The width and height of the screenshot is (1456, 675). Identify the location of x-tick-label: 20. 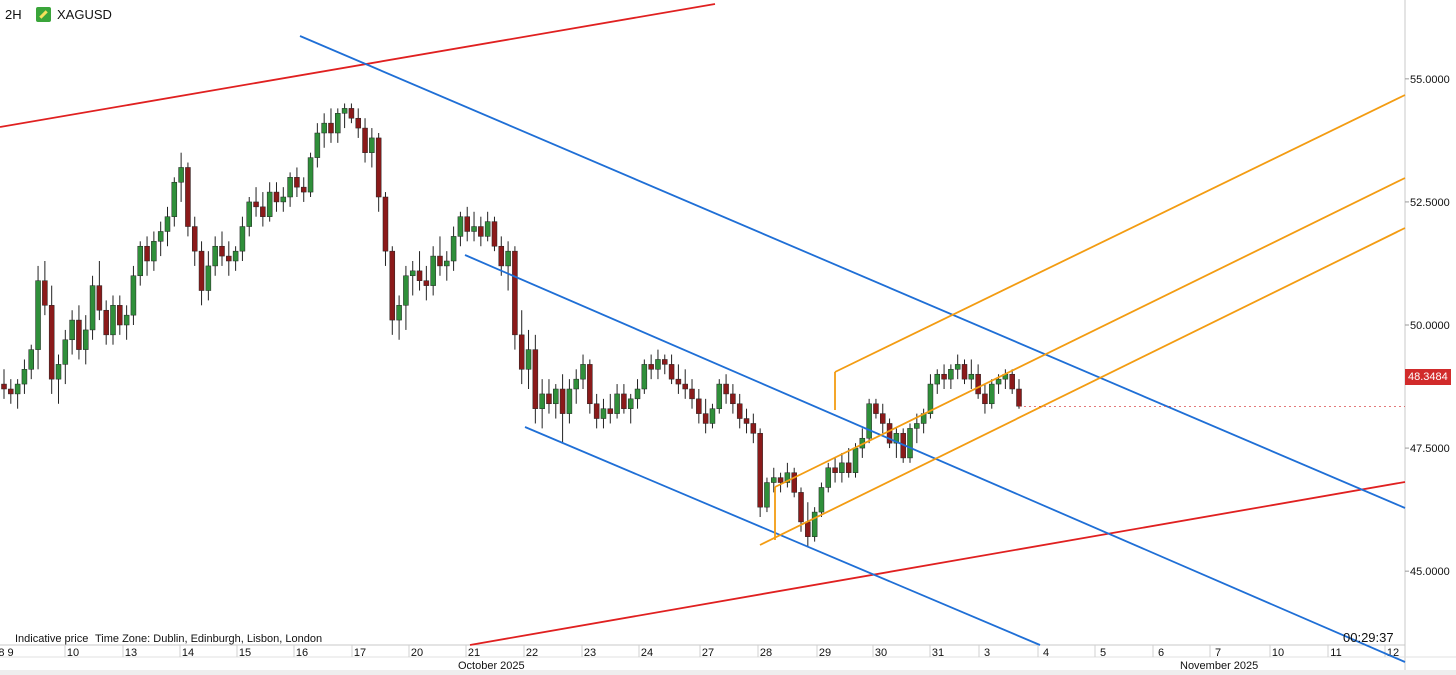
(417, 653).